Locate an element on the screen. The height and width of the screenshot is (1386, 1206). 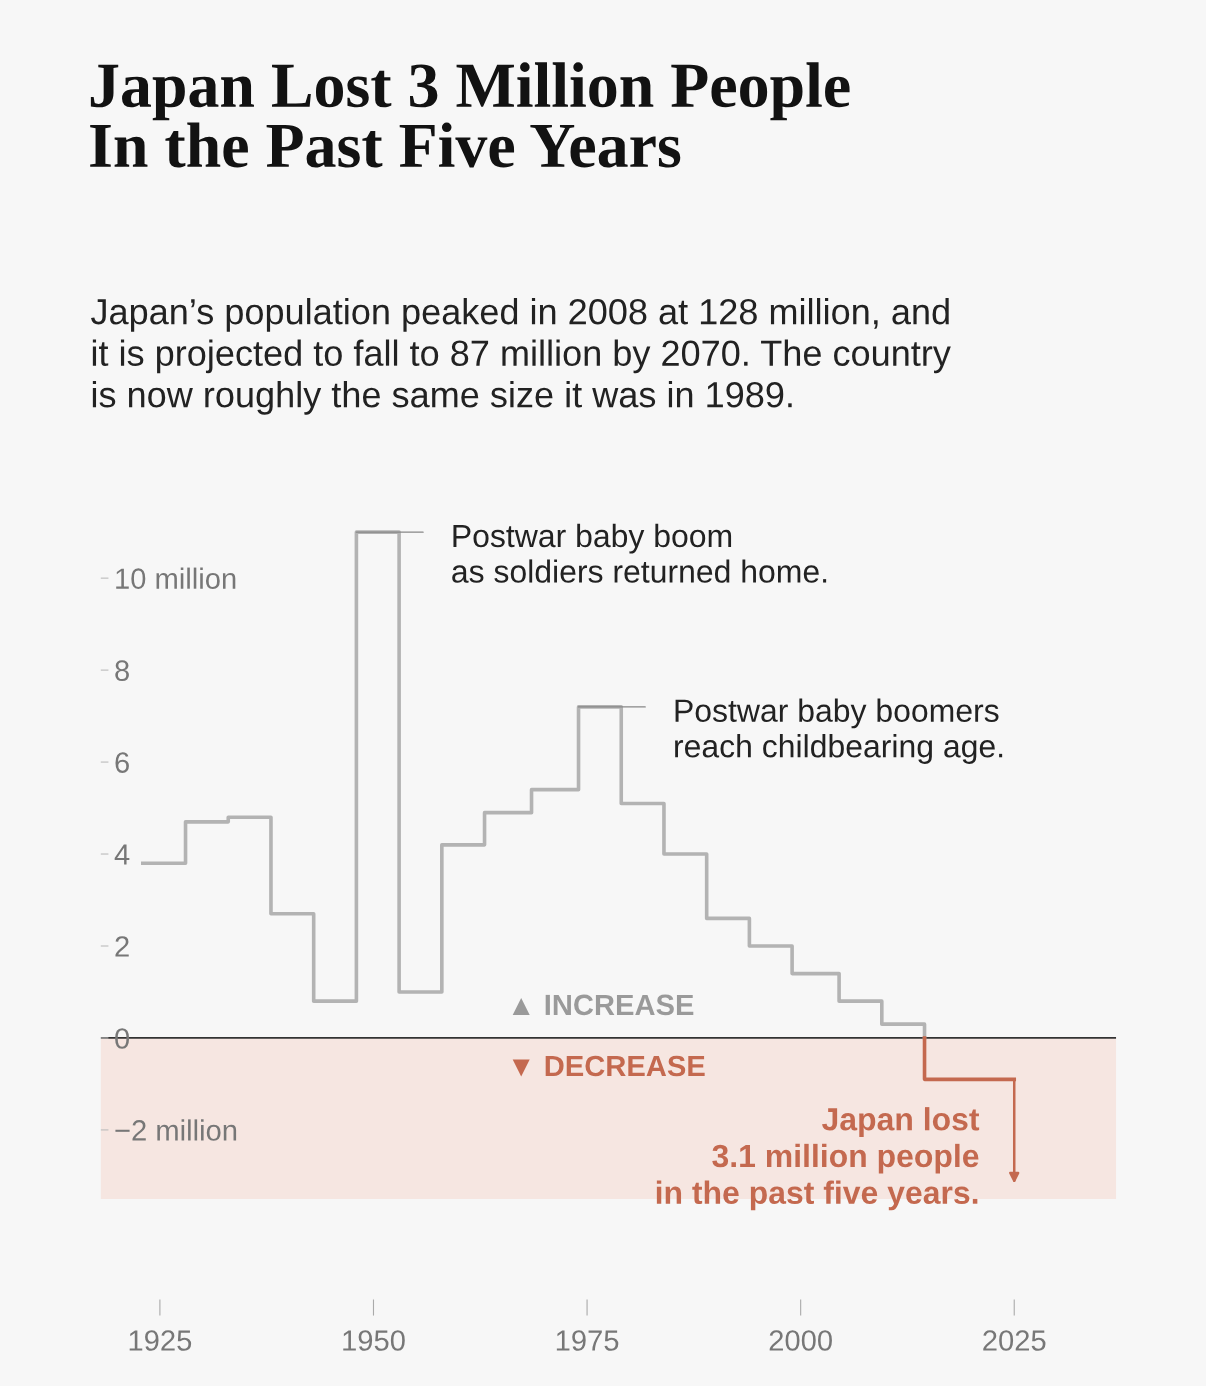
x-tick-label: 1950 is located at coordinates (374, 1340).